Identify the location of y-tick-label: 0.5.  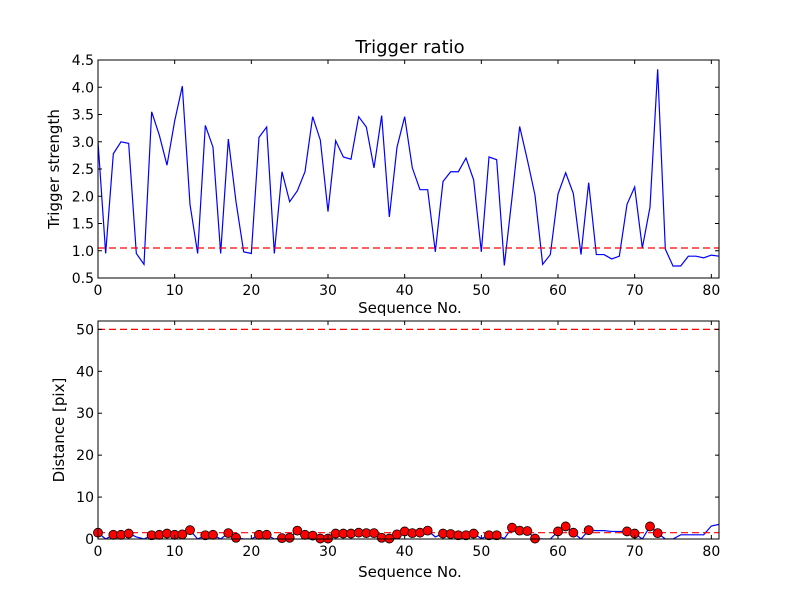
(83, 279).